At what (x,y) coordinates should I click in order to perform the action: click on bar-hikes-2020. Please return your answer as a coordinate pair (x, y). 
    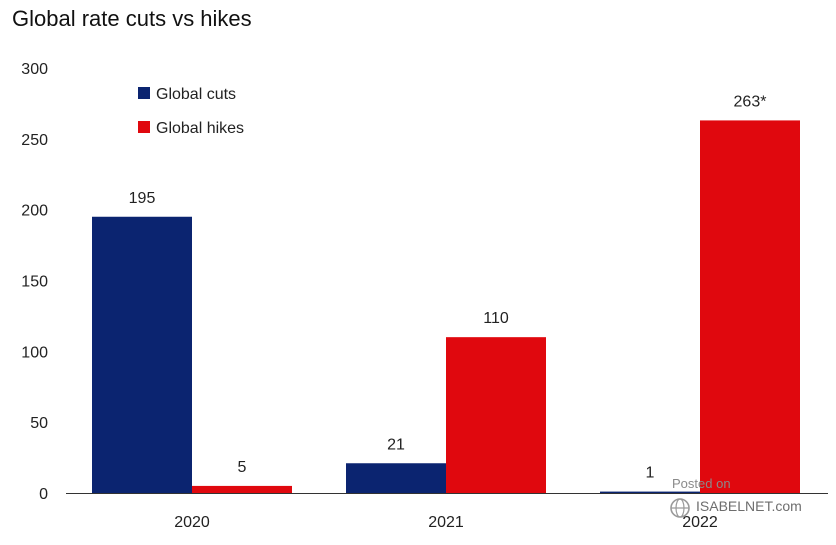
    Looking at the image, I should click on (242, 489).